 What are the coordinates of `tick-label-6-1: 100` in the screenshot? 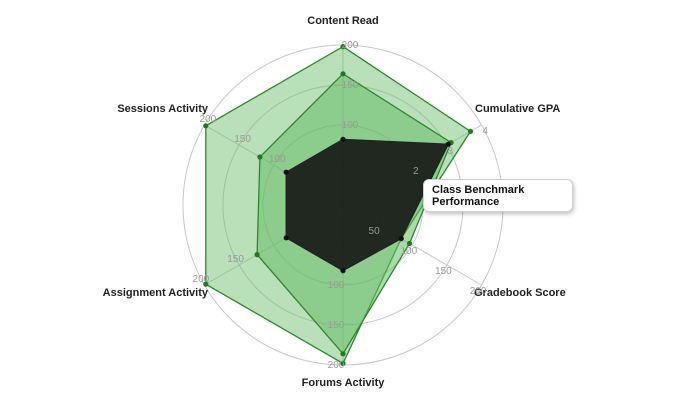 It's located at (277, 159).